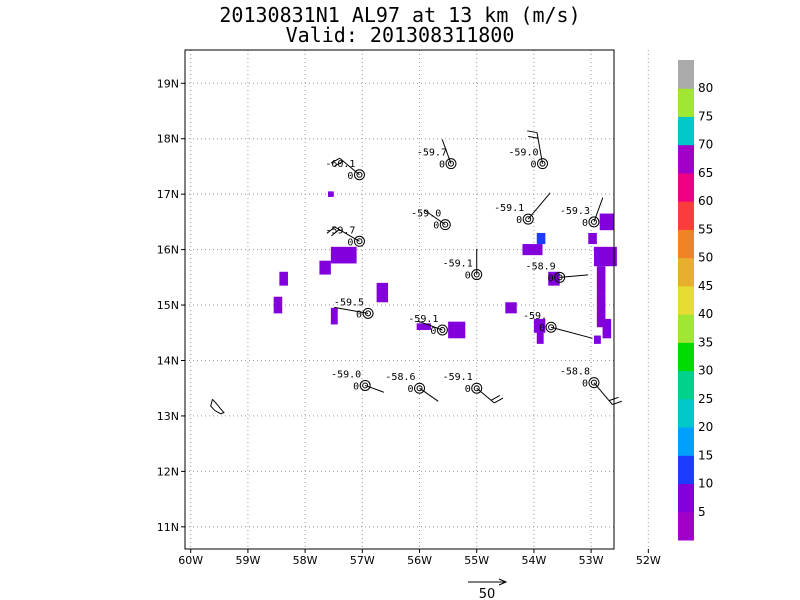 The height and width of the screenshot is (600, 800). What do you see at coordinates (168, 527) in the screenshot?
I see `y-tick-label: 11N` at bounding box center [168, 527].